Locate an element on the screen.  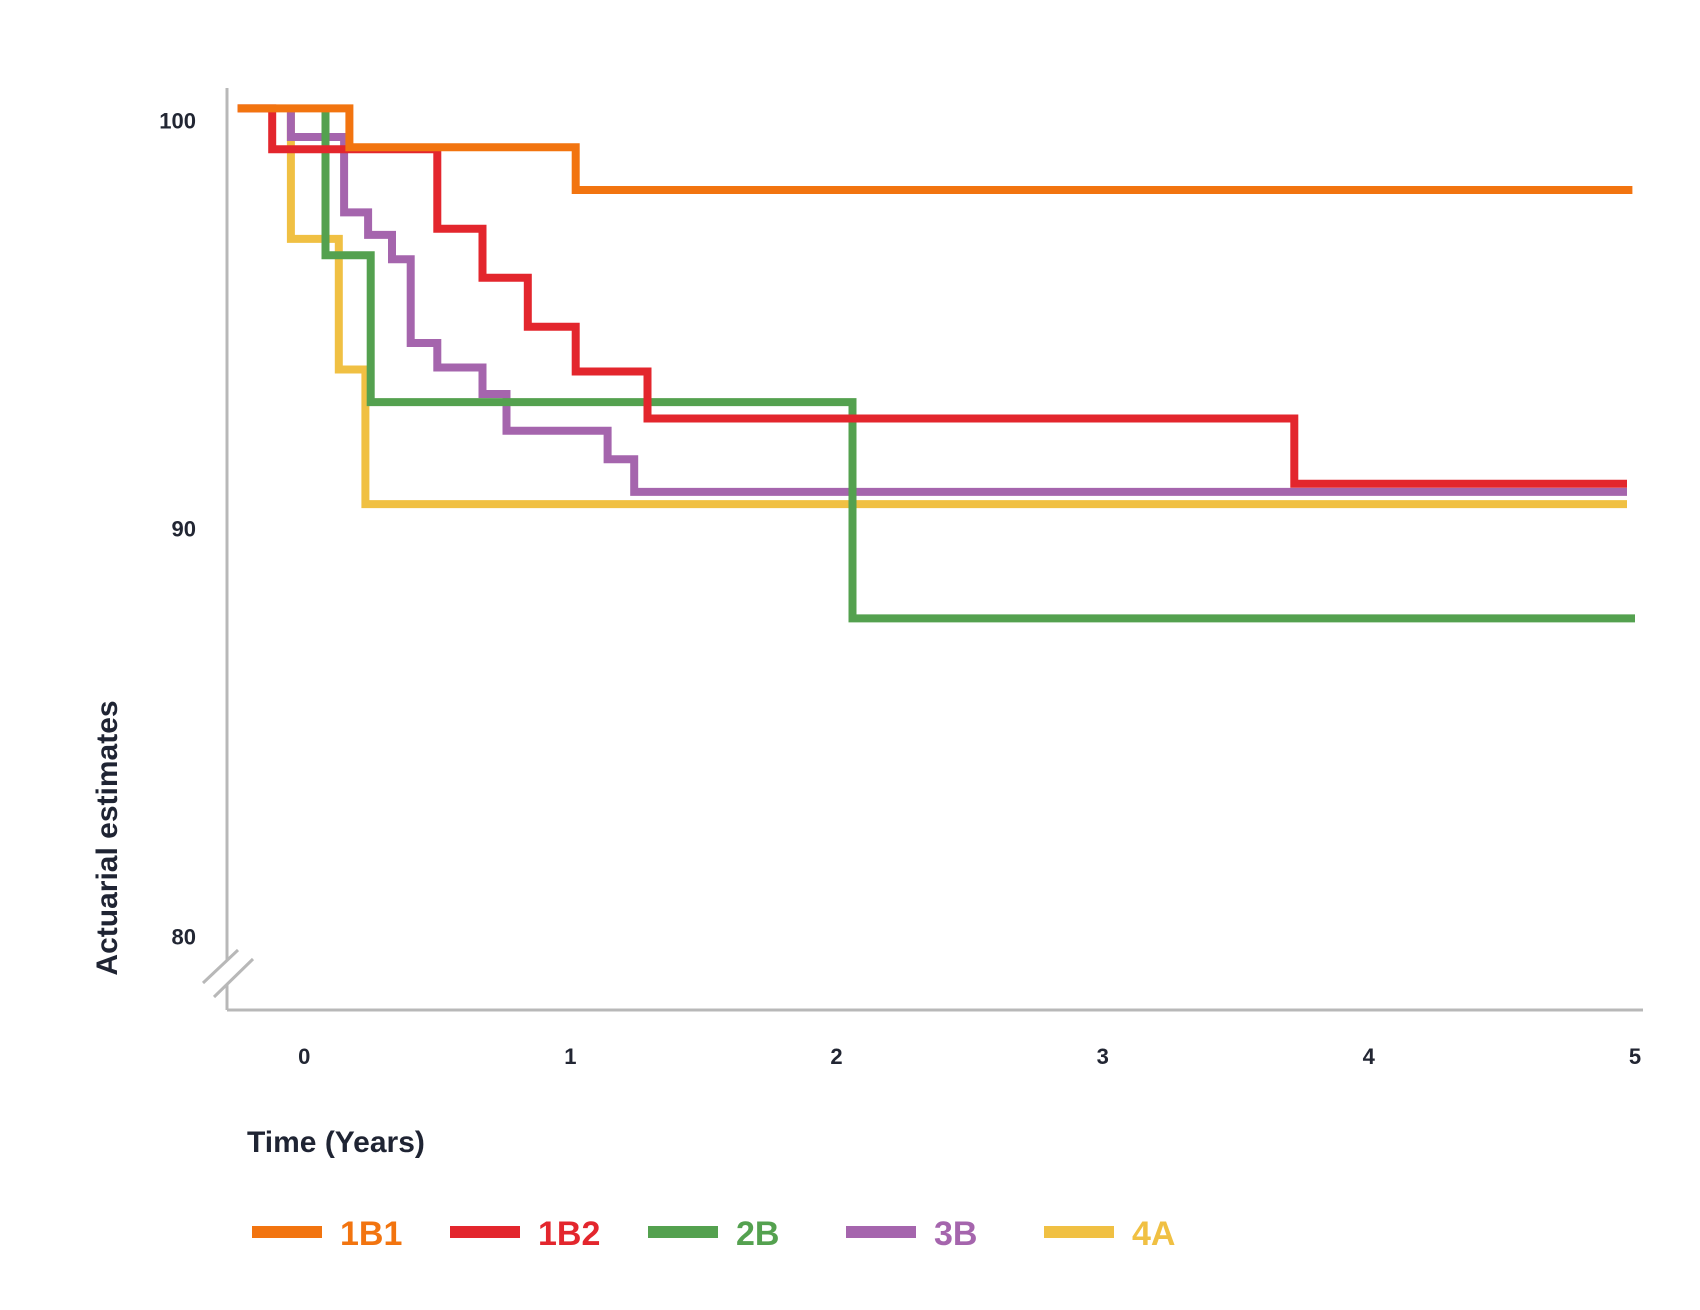
x-tick-labels: 0 1 2 3 4 5 is located at coordinates (969, 1056).